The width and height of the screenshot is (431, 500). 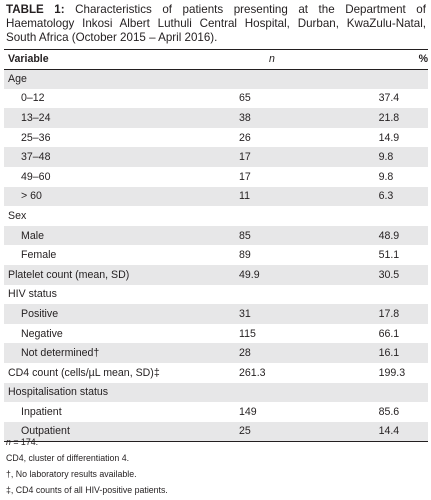 I want to click on table-group-row: Age, so click(x=216, y=79).